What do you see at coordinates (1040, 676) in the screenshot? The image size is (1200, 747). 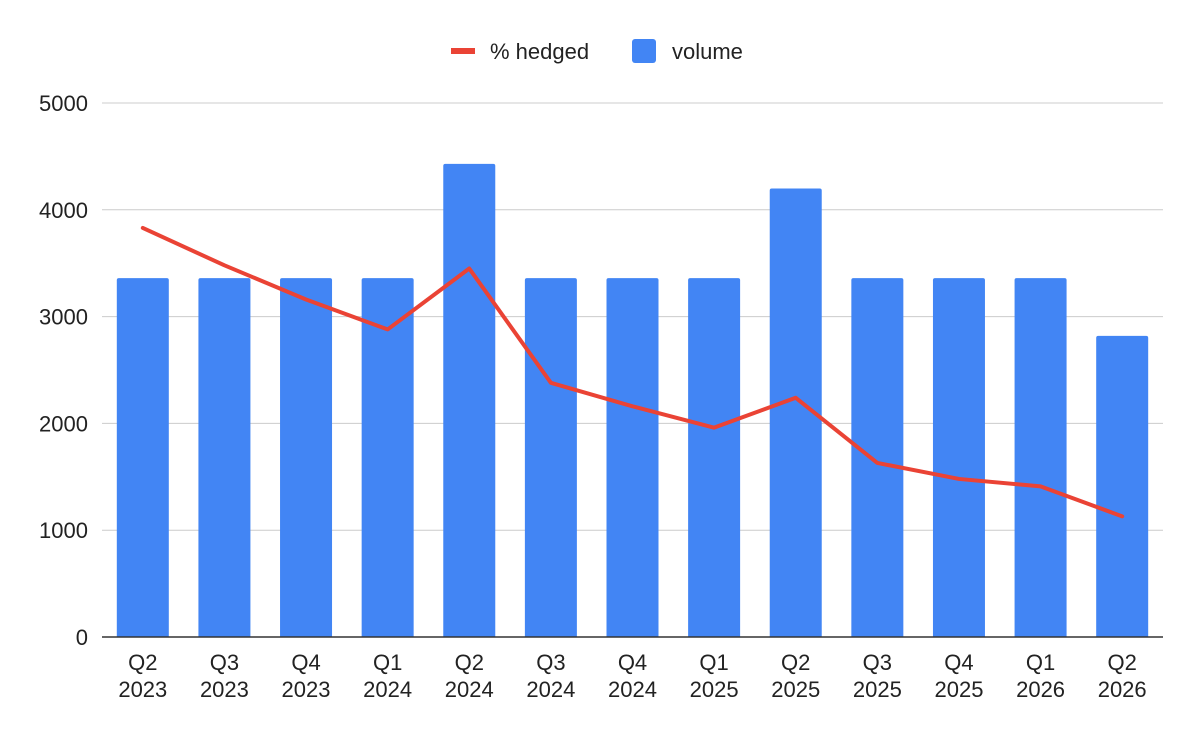 I see `x-tick-label: Q1 2026` at bounding box center [1040, 676].